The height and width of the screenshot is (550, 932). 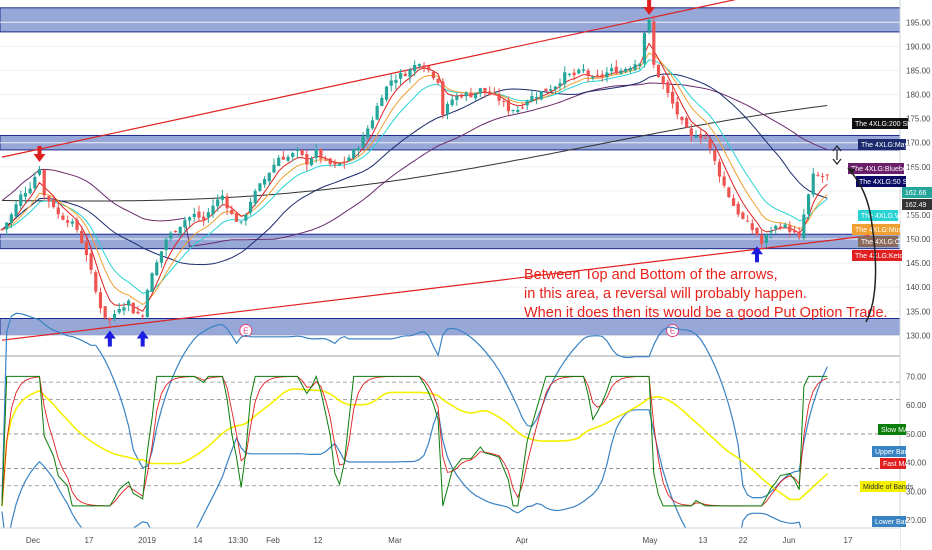 I want to click on indicator-axis-ticks: 70.00 60.00 50.00 40.00 30.00 20.00, so click(x=916, y=448).